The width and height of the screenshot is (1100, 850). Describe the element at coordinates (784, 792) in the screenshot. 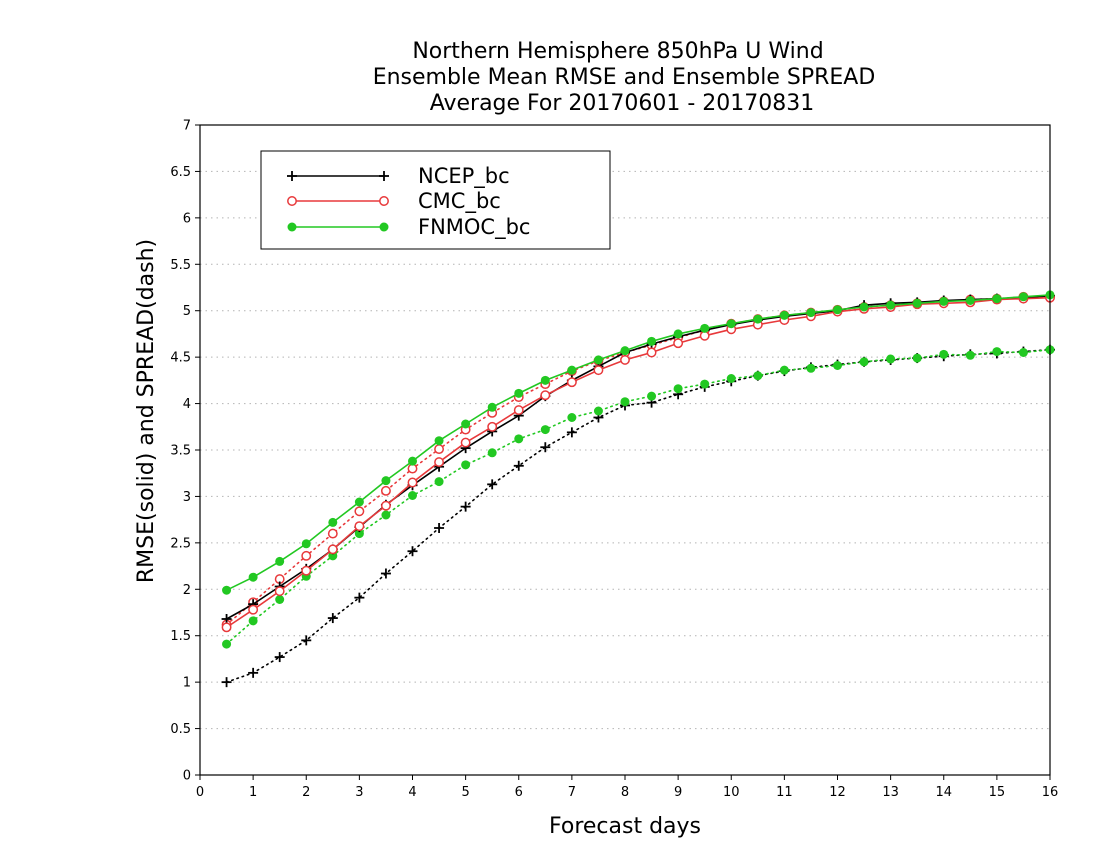

I see `x-tick-label: 11` at that location.